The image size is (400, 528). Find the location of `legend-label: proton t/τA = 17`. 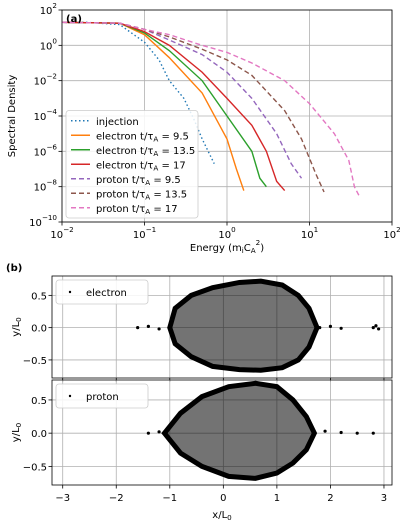

legend-label: proton t/τA = 17 is located at coordinates (137, 210).